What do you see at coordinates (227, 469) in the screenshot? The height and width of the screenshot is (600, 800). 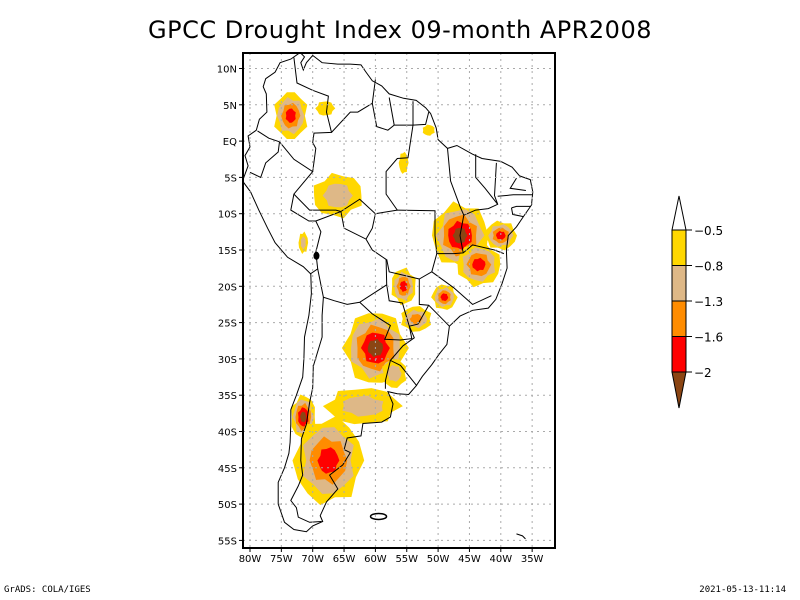 I see `y-tick-label: 45S` at bounding box center [227, 469].